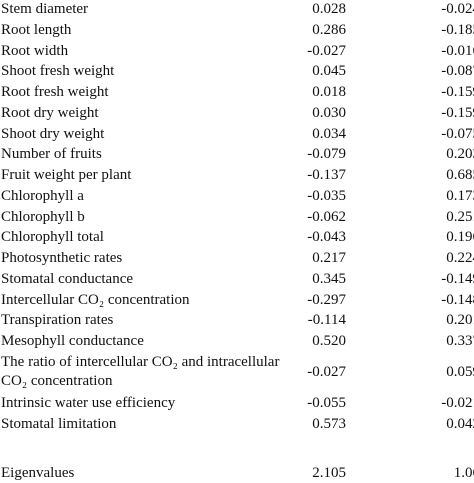 This screenshot has height=483, width=474. Describe the element at coordinates (457, 133) in the screenshot. I see `value: -0.075` at that location.